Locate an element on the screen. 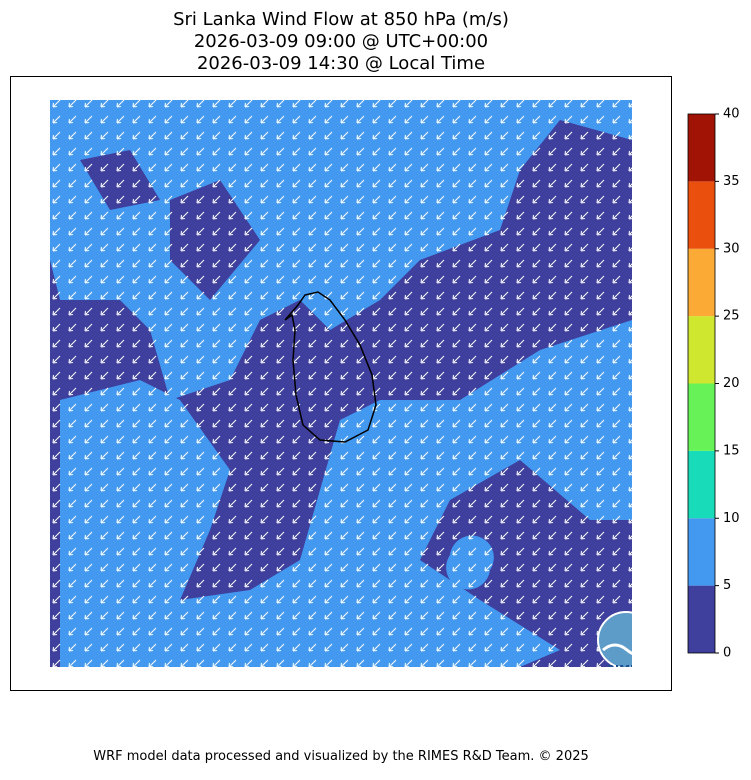 This screenshot has width=751, height=780. title-line-1: Sri Lanka Wind Flow at 850 hPa (m/s) is located at coordinates (341, 19).